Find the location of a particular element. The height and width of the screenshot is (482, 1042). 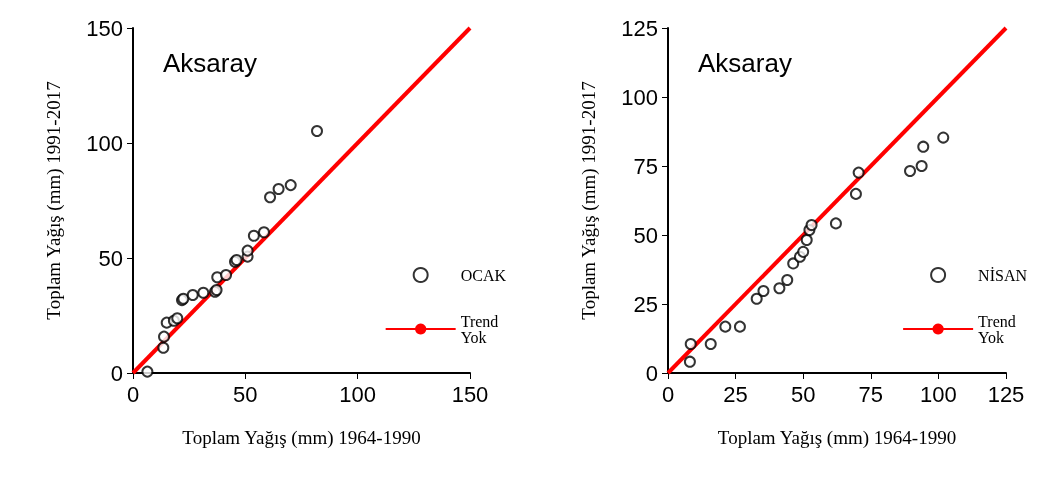

y-tick-label: 75 is located at coordinates (645, 166).